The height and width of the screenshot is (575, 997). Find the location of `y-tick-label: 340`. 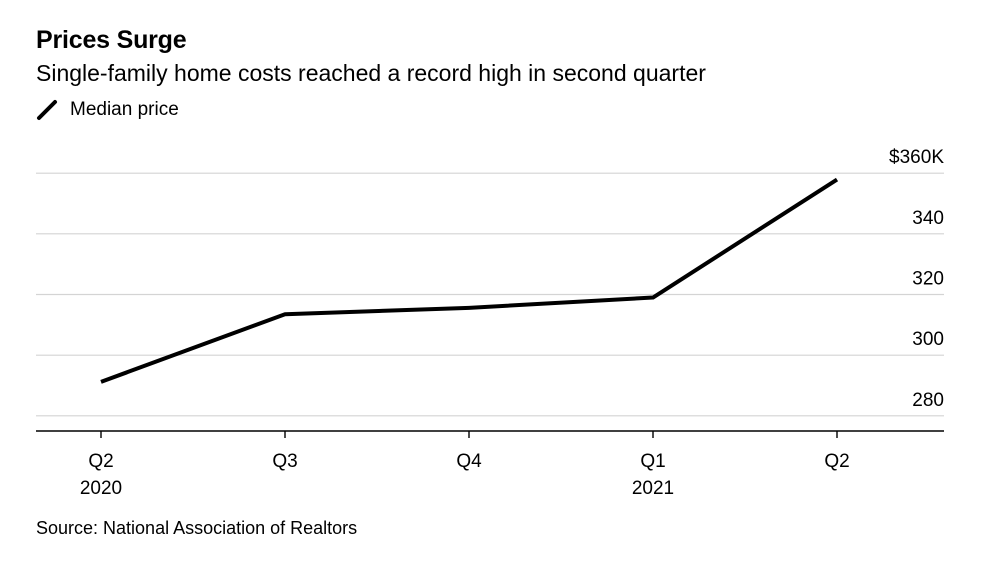

y-tick-label: 340 is located at coordinates (928, 218).